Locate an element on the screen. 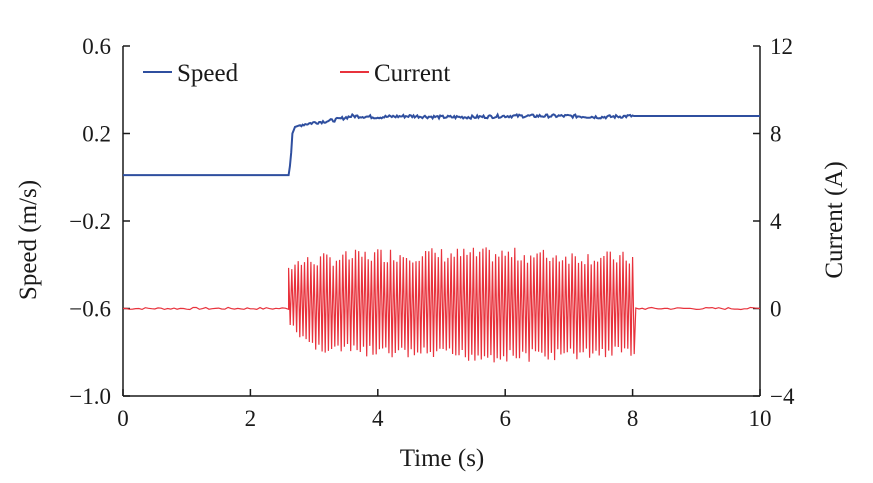 This screenshot has width=873, height=483. y-left-tick-label: −1.0 is located at coordinates (90, 396).